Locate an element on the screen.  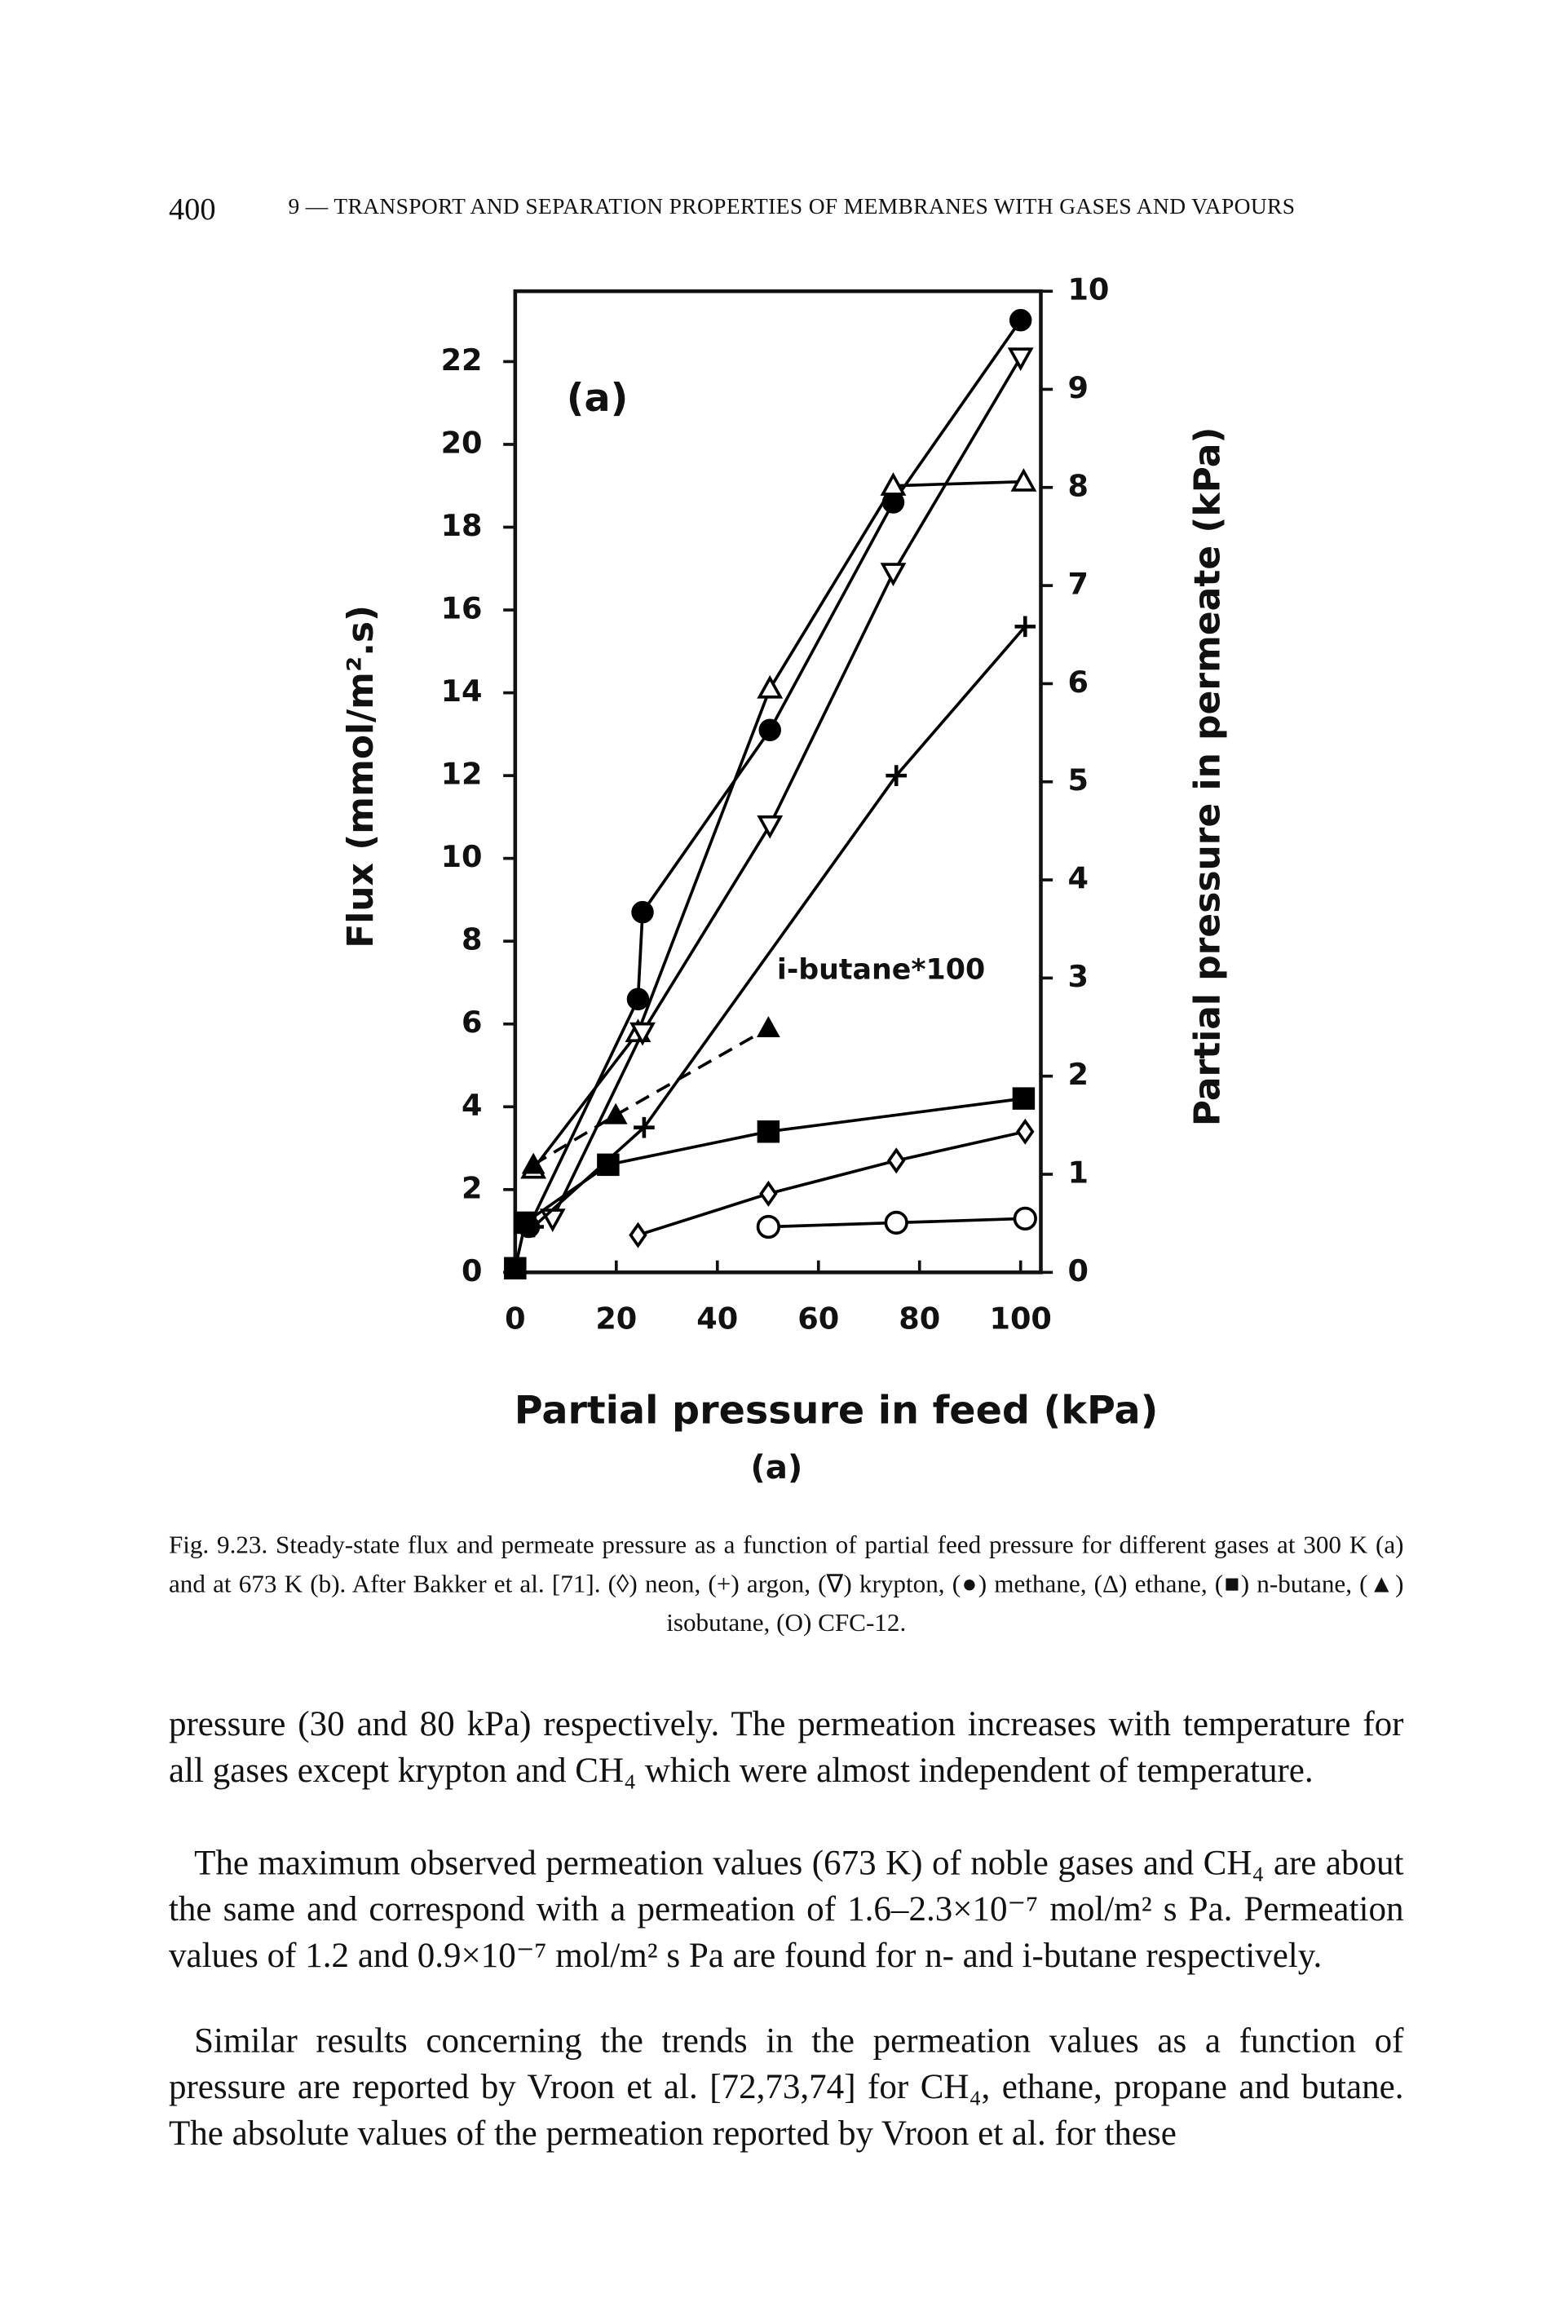
y-tick-label: 14 is located at coordinates (462, 691).